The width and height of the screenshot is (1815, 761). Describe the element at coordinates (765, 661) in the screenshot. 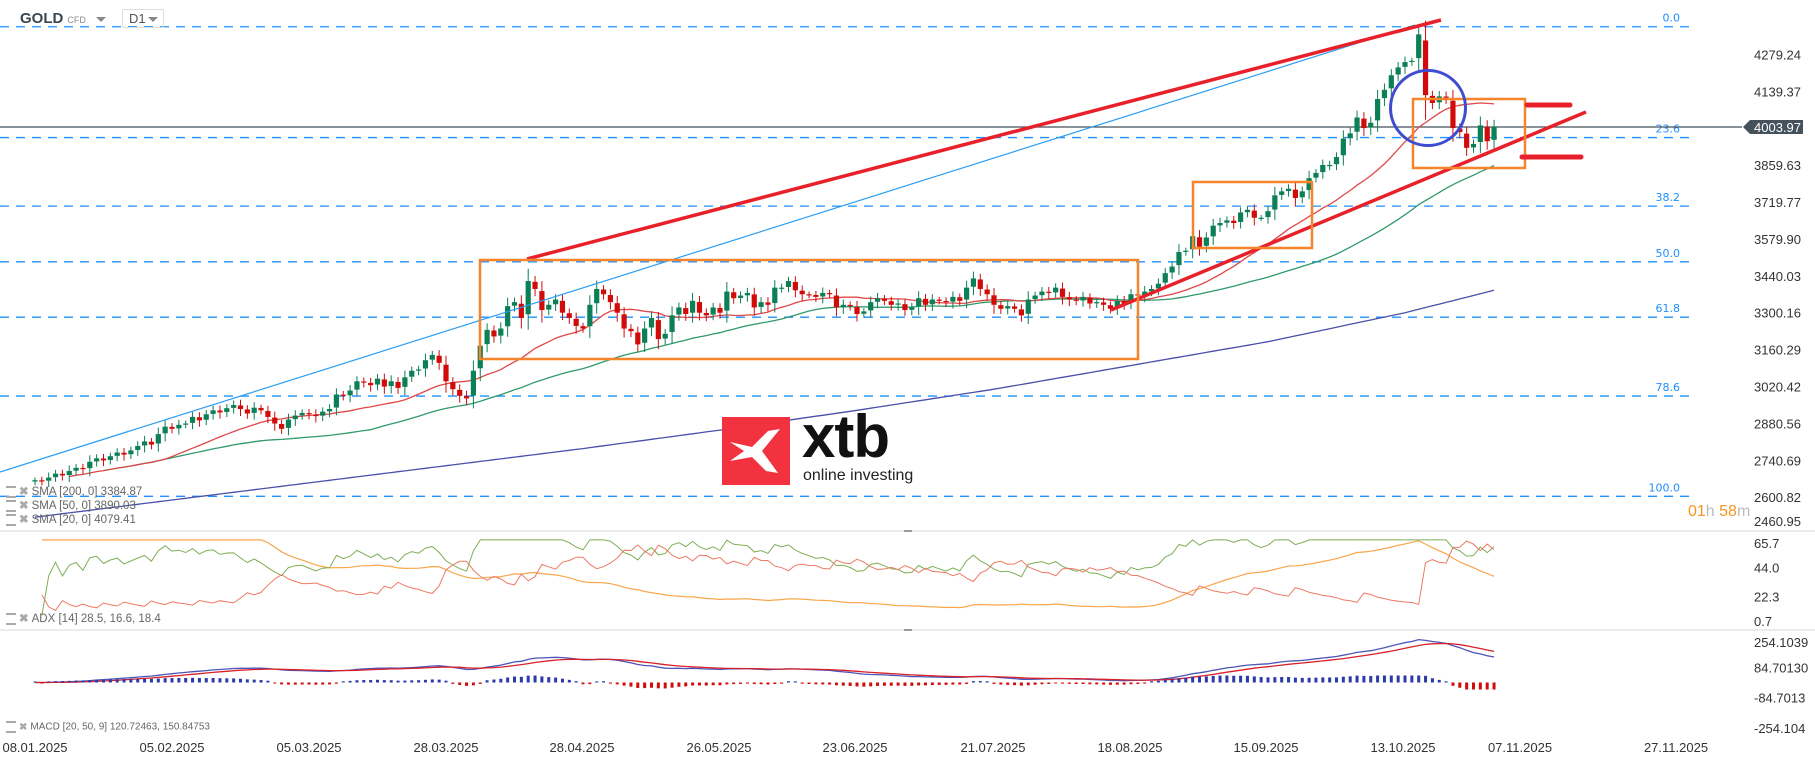

I see `macd-line` at that location.